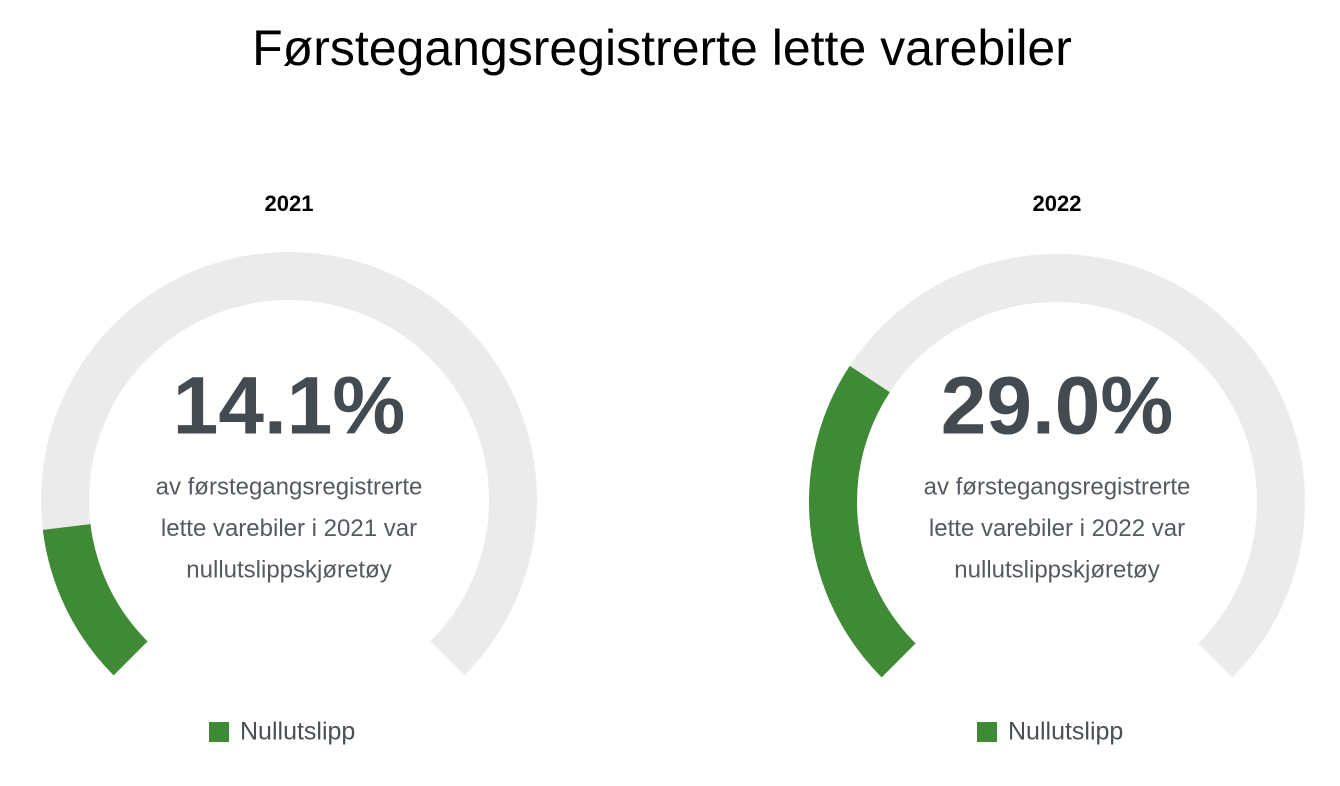  Describe the element at coordinates (1057, 406) in the screenshot. I see `value-label: 29.0%` at that location.